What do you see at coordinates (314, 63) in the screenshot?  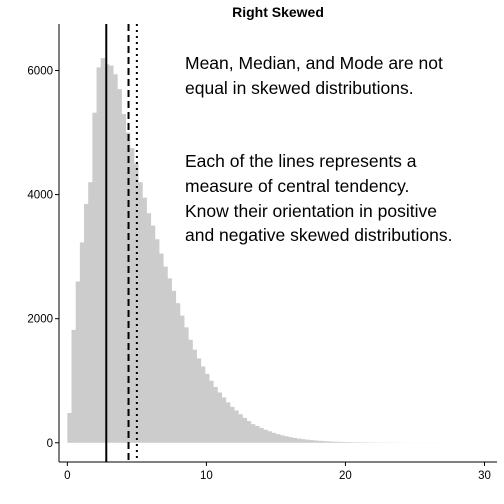 I see `annotation-line: Mean, Median, and Mode are not` at bounding box center [314, 63].